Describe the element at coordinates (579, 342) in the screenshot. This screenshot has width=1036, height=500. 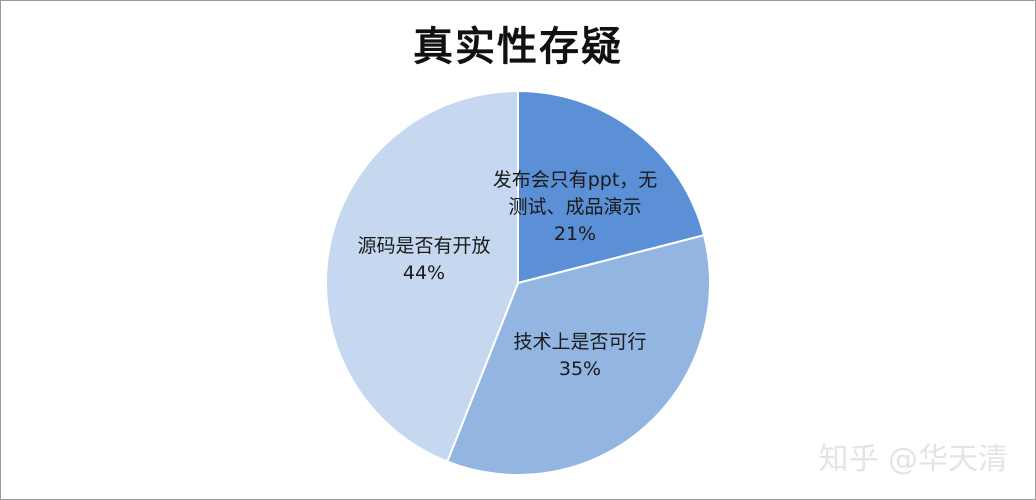
I see `slice-name-label: 技术上是否可行` at that location.